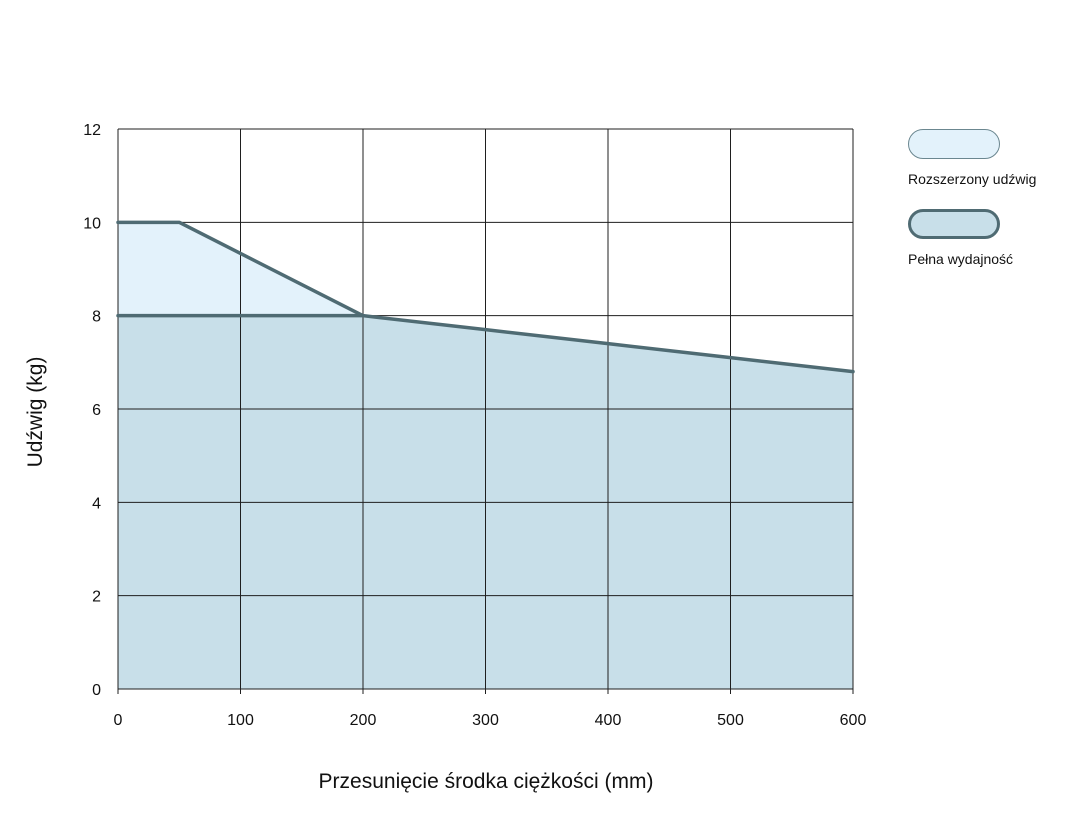 Image resolution: width=1088 pixels, height=816 pixels. I want to click on x-axis-label: Przesunięcie środka ciężkości (mm), so click(486, 781).